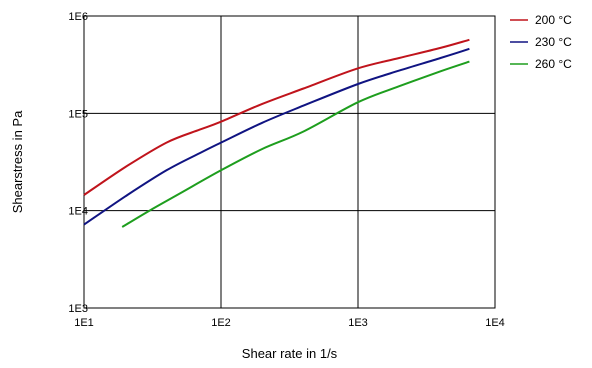  What do you see at coordinates (78, 212) in the screenshot?
I see `y-tick-label: 1E4` at bounding box center [78, 212].